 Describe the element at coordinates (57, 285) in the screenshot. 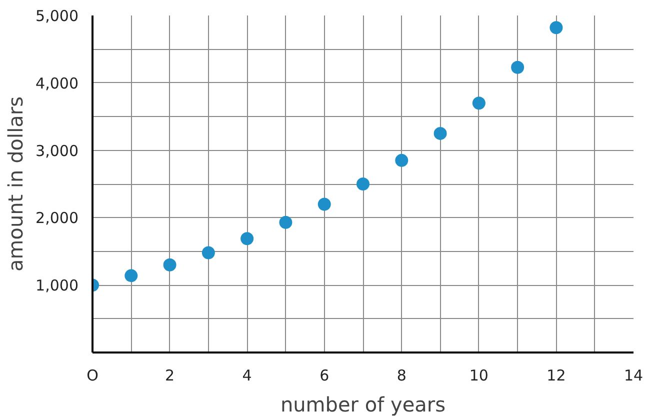

I see `y-tick-label: 1,000` at that location.